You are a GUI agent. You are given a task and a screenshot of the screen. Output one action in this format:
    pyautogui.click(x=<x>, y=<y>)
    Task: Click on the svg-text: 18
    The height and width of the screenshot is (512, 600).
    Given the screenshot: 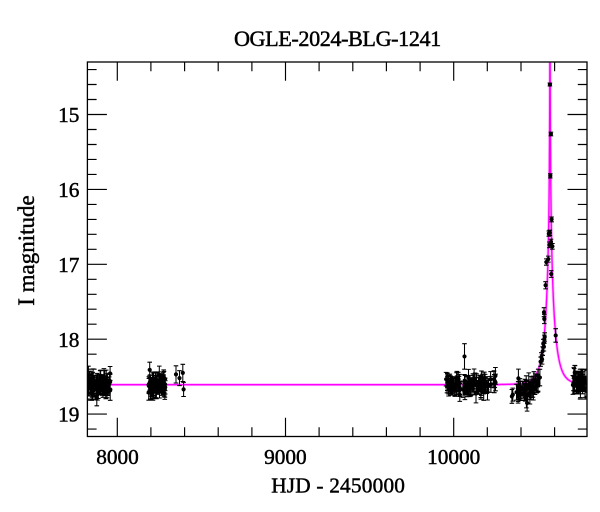 What is the action you would take?
    pyautogui.click(x=68, y=340)
    